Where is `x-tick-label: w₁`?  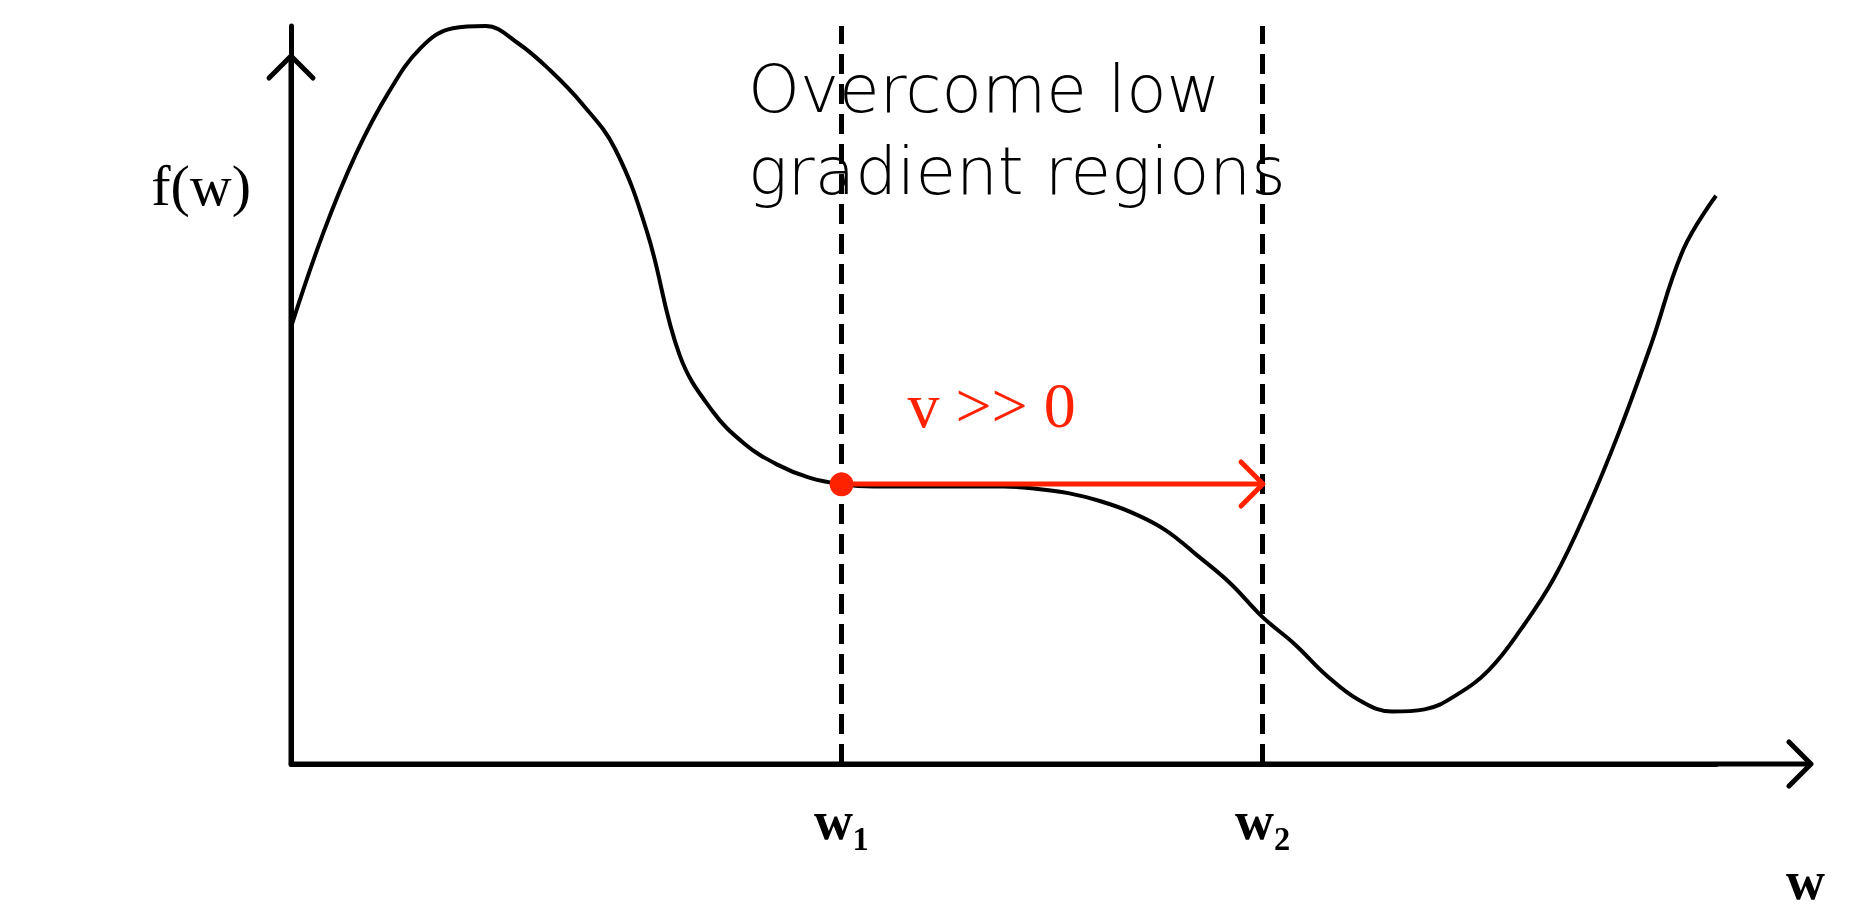
x-tick-label: w₁ is located at coordinates (841, 821).